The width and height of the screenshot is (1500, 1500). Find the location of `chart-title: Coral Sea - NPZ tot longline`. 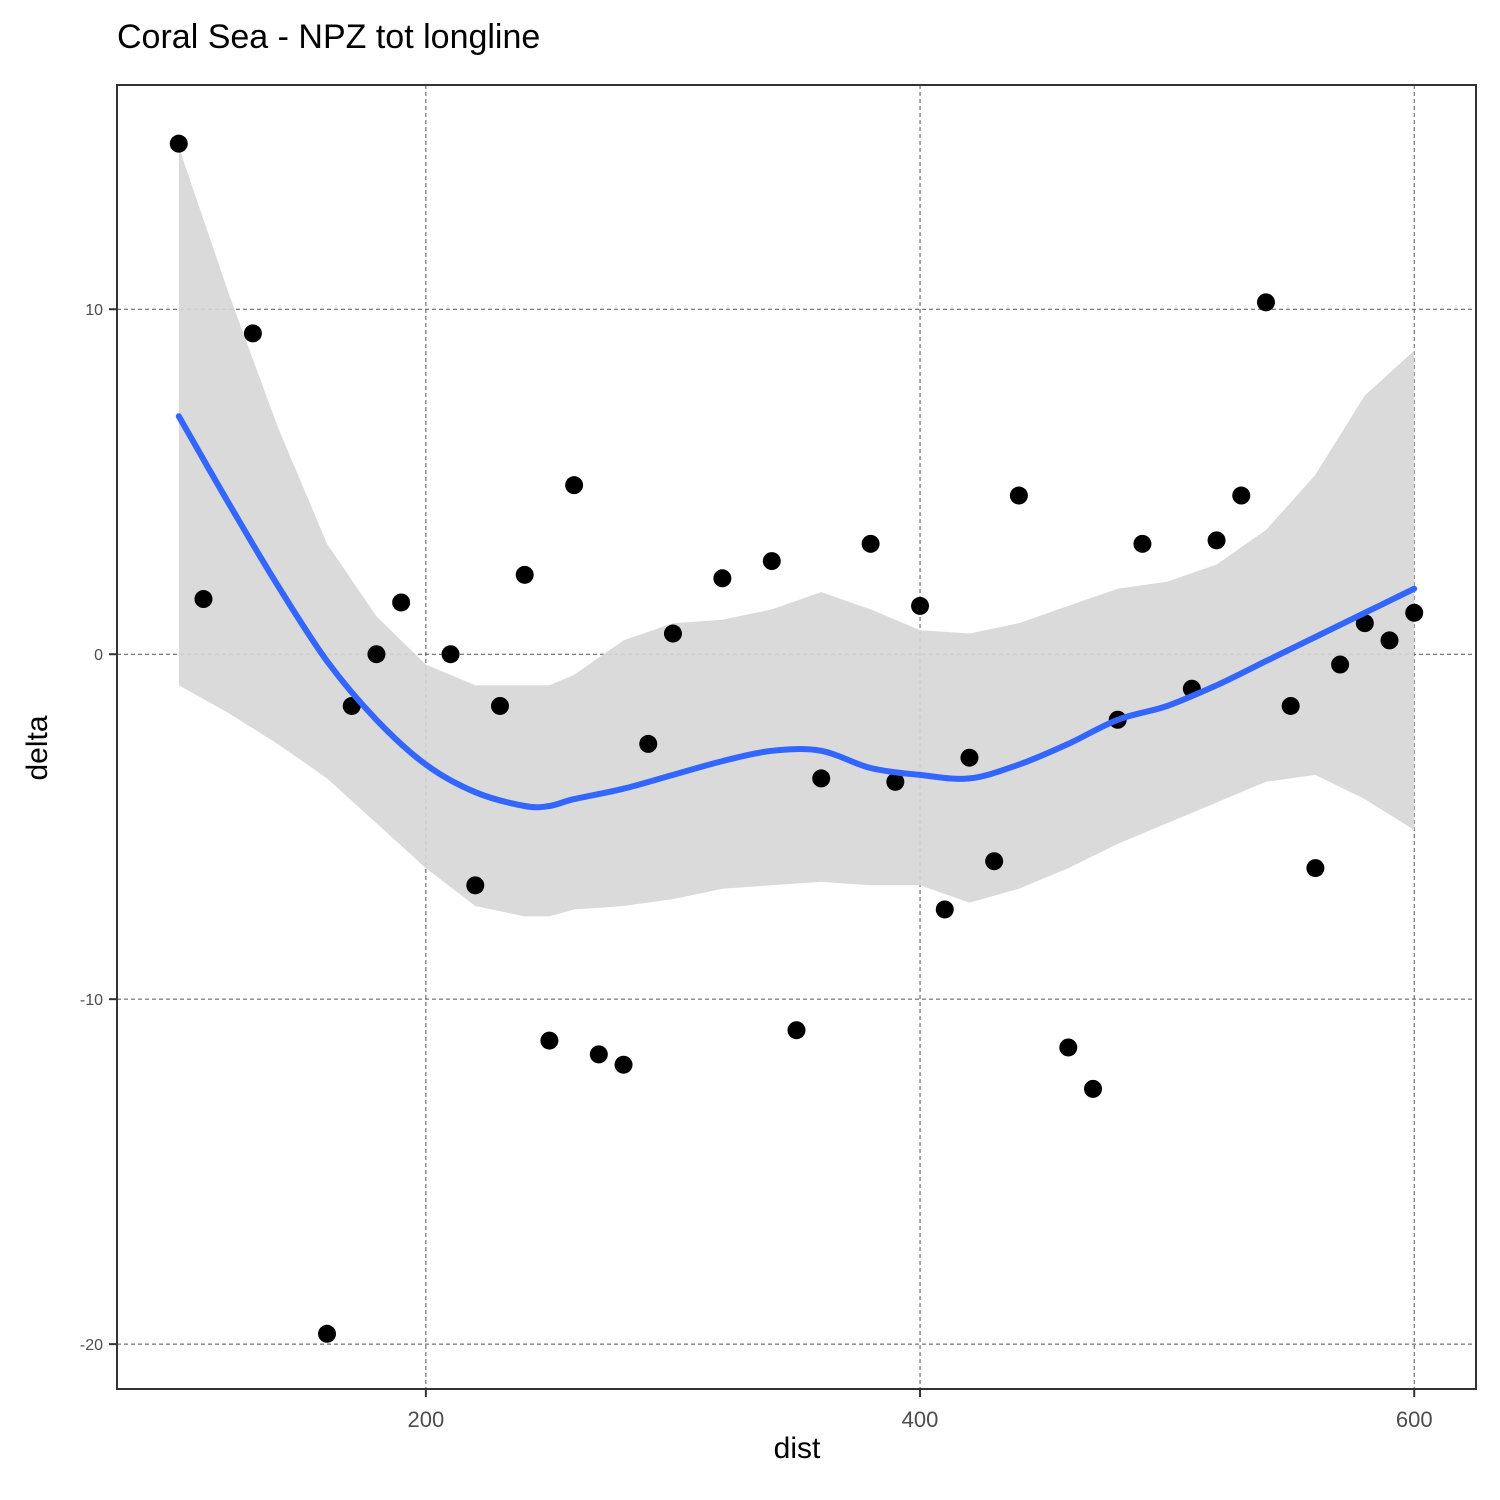

chart-title: Coral Sea - NPZ tot longline is located at coordinates (329, 37).